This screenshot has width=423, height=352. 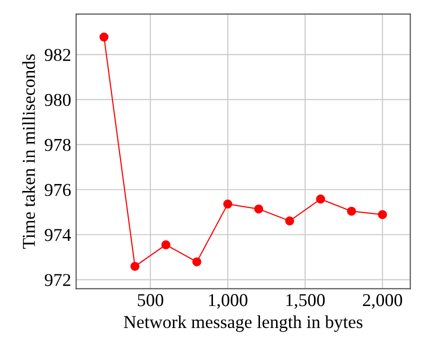 I want to click on y-tick-label: 974, so click(x=57, y=235).